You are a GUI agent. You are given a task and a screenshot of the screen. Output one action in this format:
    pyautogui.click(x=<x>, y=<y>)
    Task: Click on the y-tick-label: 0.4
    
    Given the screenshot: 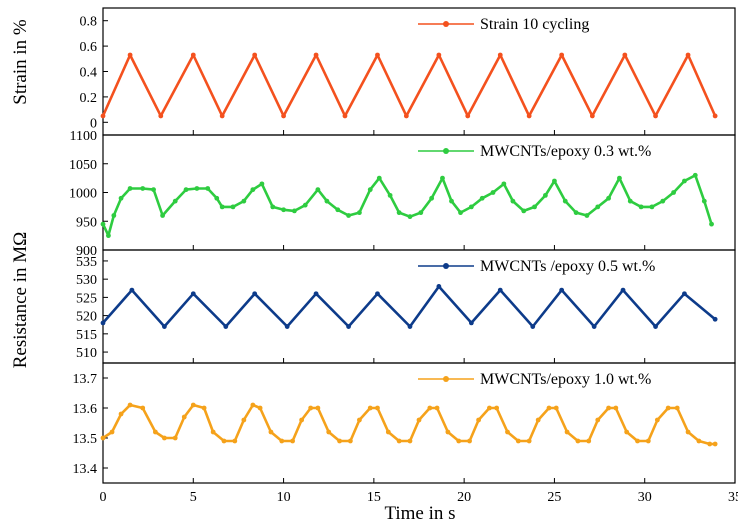 What is the action you would take?
    pyautogui.click(x=89, y=73)
    